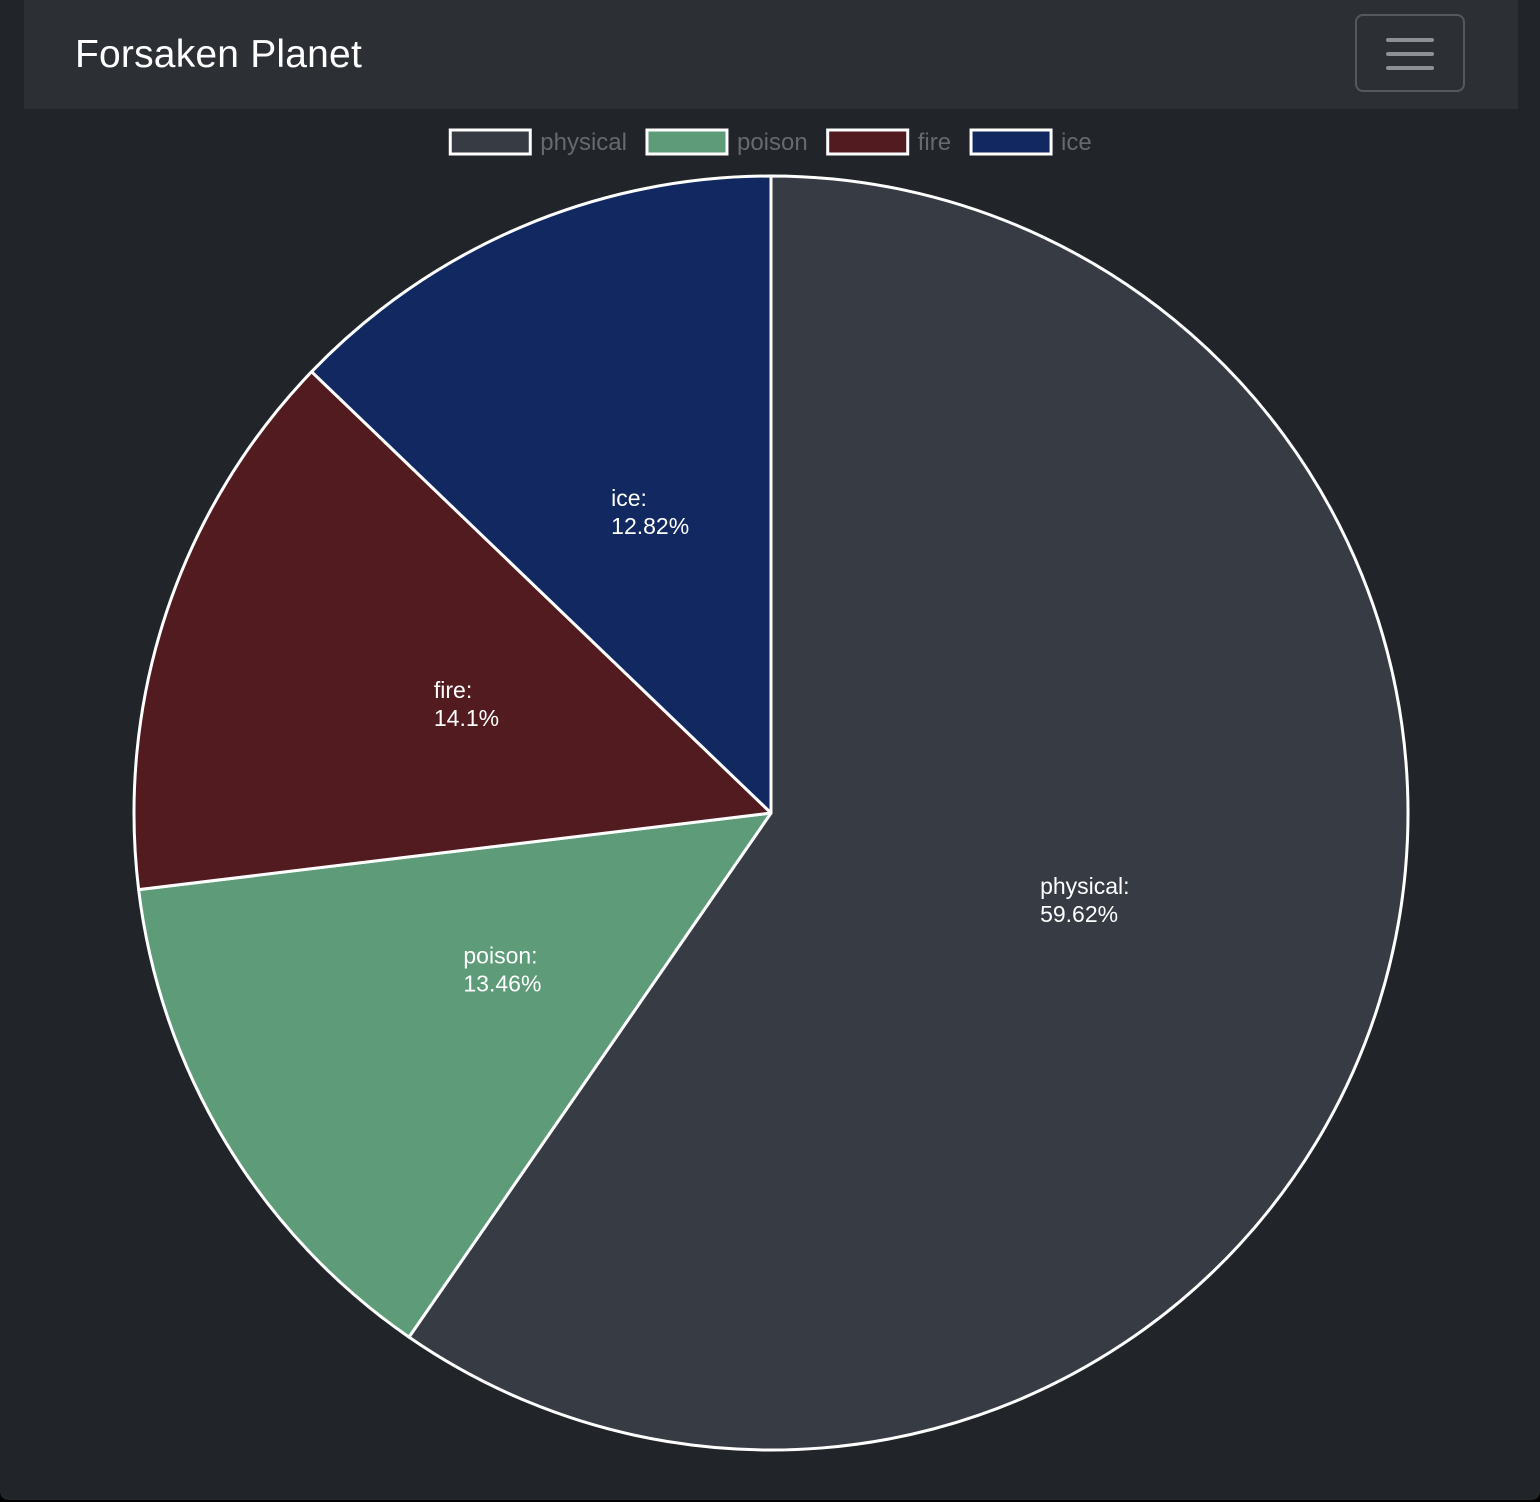 The image size is (1540, 1502). What do you see at coordinates (687, 142) in the screenshot?
I see `legend-swatch-poison` at bounding box center [687, 142].